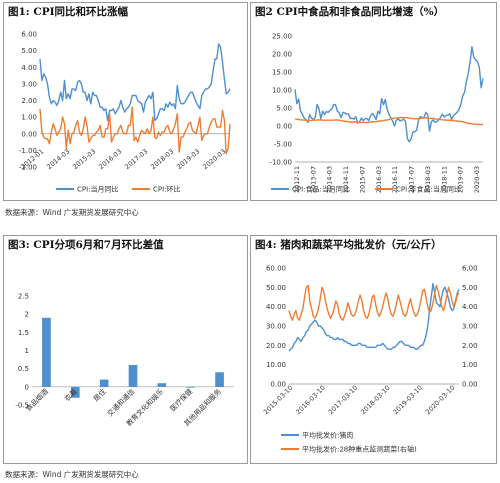  What do you see at coordinates (27, 315) in the screenshot?
I see `y-tick-label: 2` at bounding box center [27, 315].